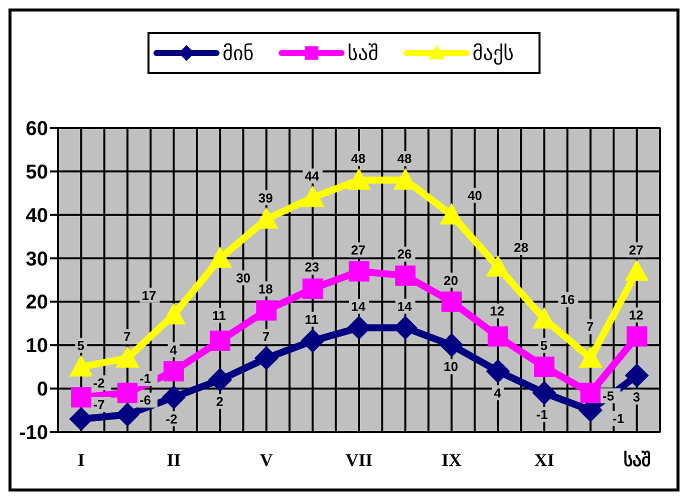 This screenshot has height=500, width=688. I want to click on y-tick-label: 40, so click(37, 215).